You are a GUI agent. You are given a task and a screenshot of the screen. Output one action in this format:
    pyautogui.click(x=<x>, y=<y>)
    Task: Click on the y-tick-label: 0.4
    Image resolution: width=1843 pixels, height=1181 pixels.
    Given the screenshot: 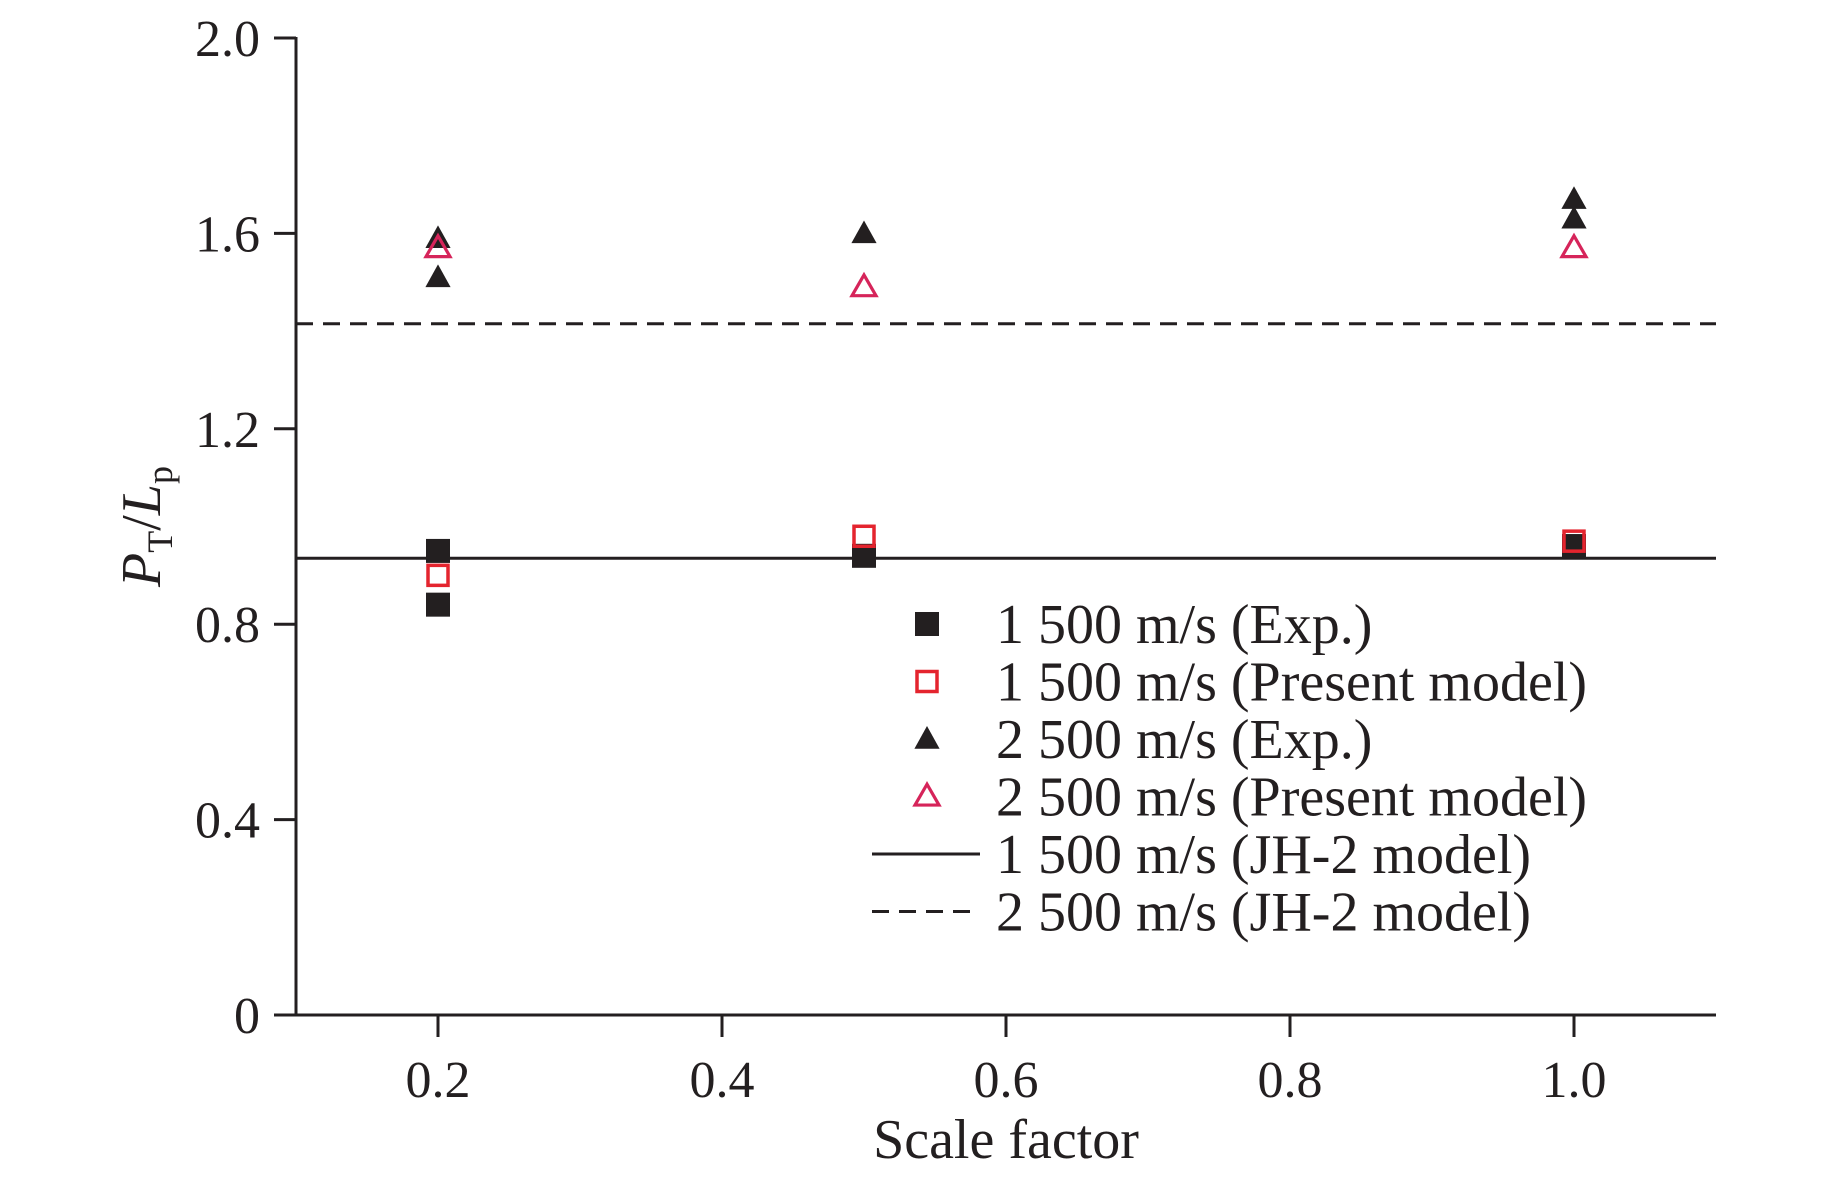 What is the action you would take?
    pyautogui.click(x=227, y=821)
    